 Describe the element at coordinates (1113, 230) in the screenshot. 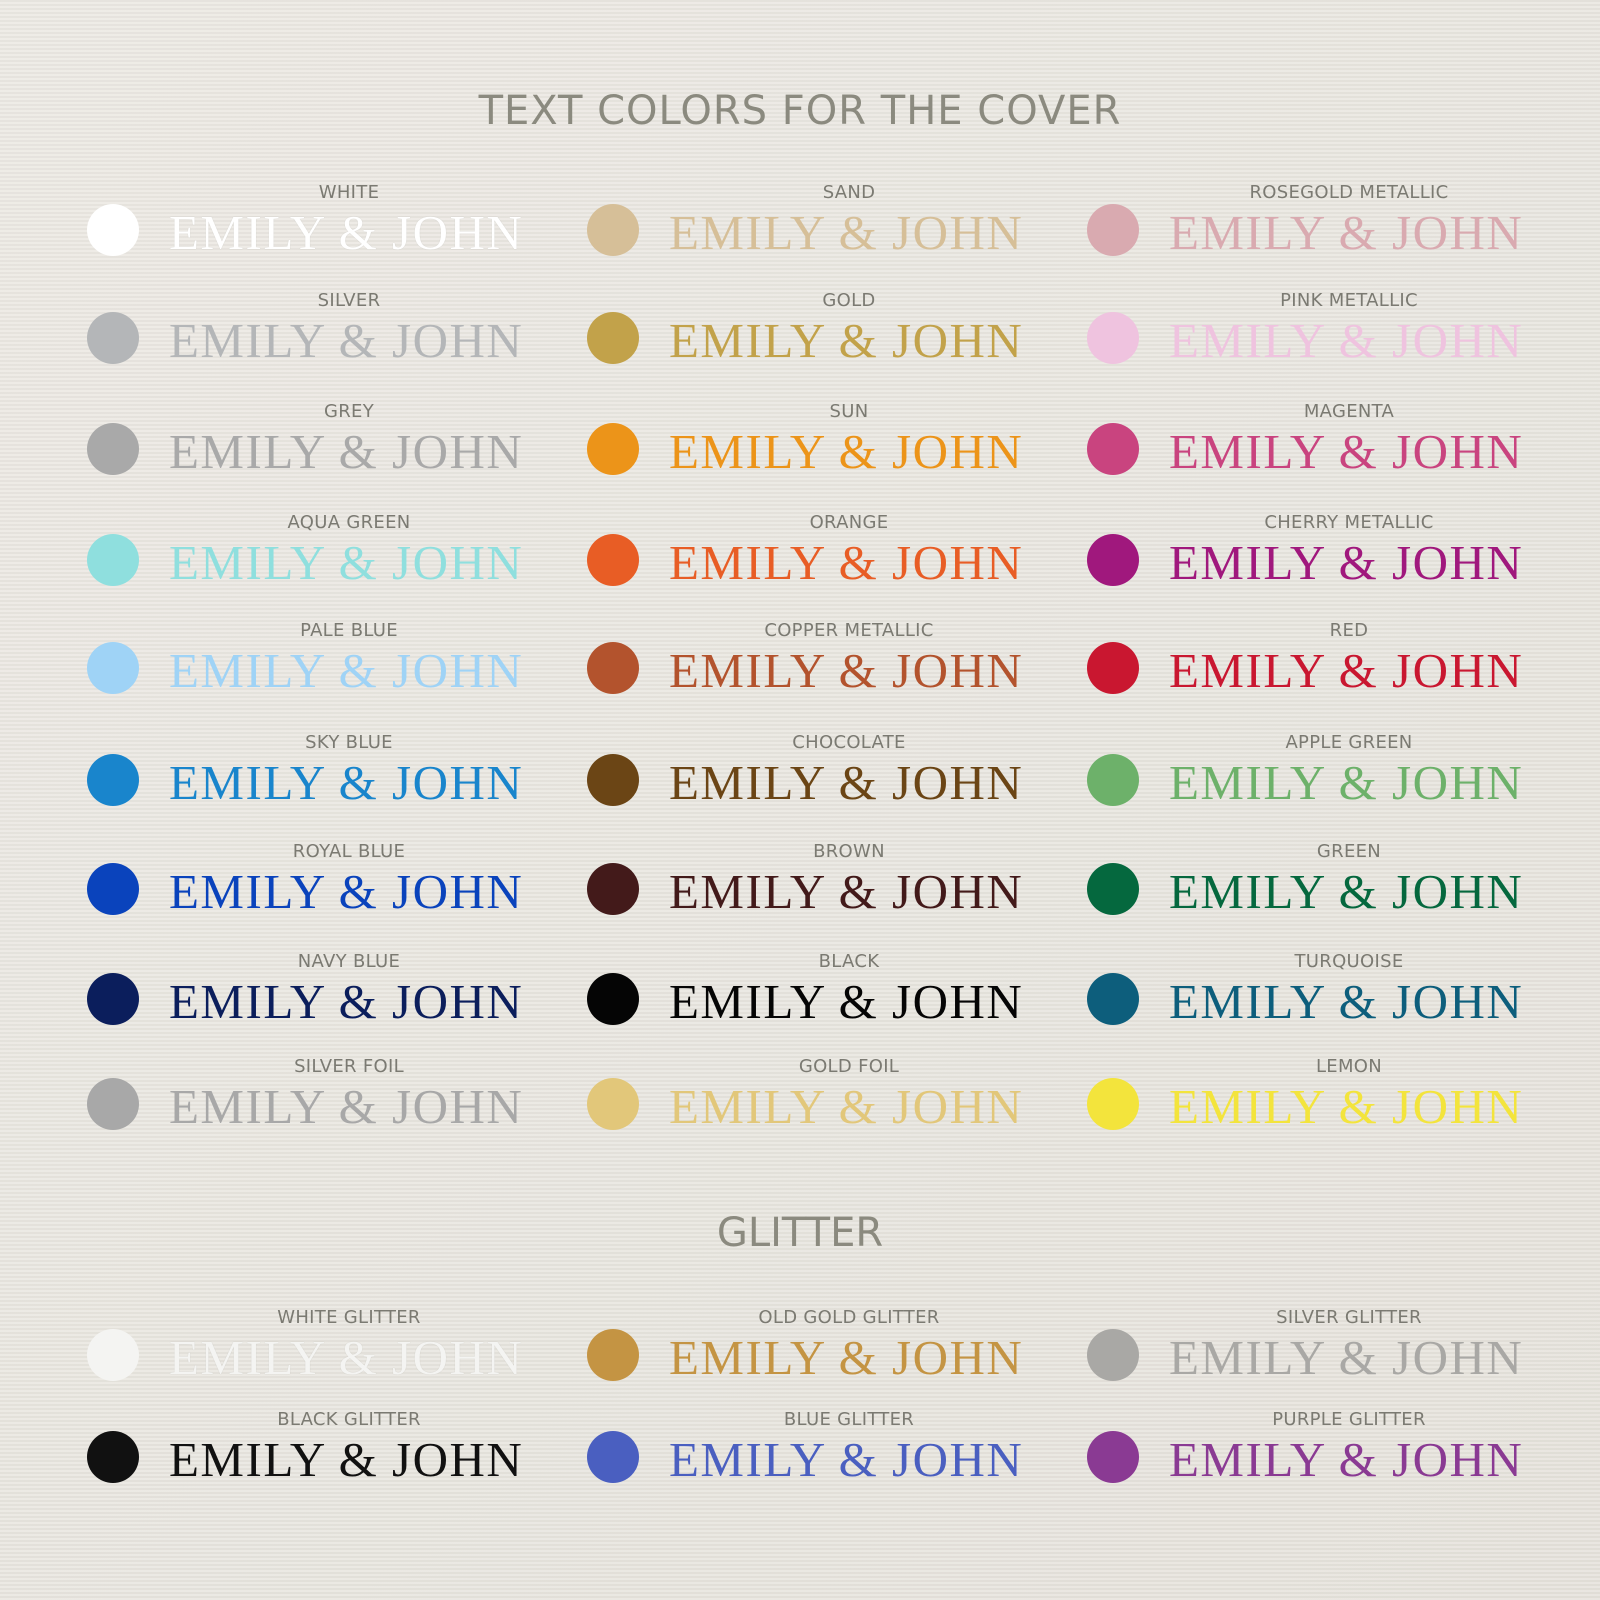

I see `rosegold-metallicswatch-icon` at that location.